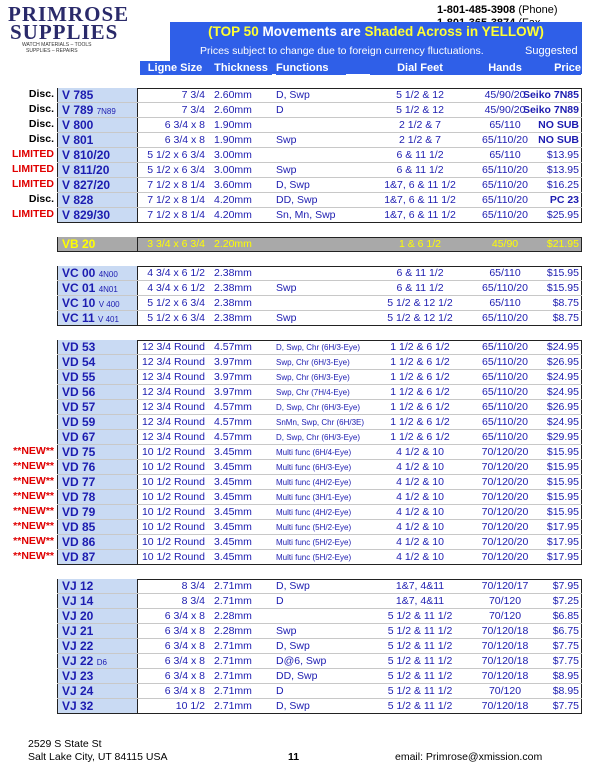 Image resolution: width=599 pixels, height=766 pixels. I want to click on ligne-size: 6 3/4 x 8, so click(184, 676).